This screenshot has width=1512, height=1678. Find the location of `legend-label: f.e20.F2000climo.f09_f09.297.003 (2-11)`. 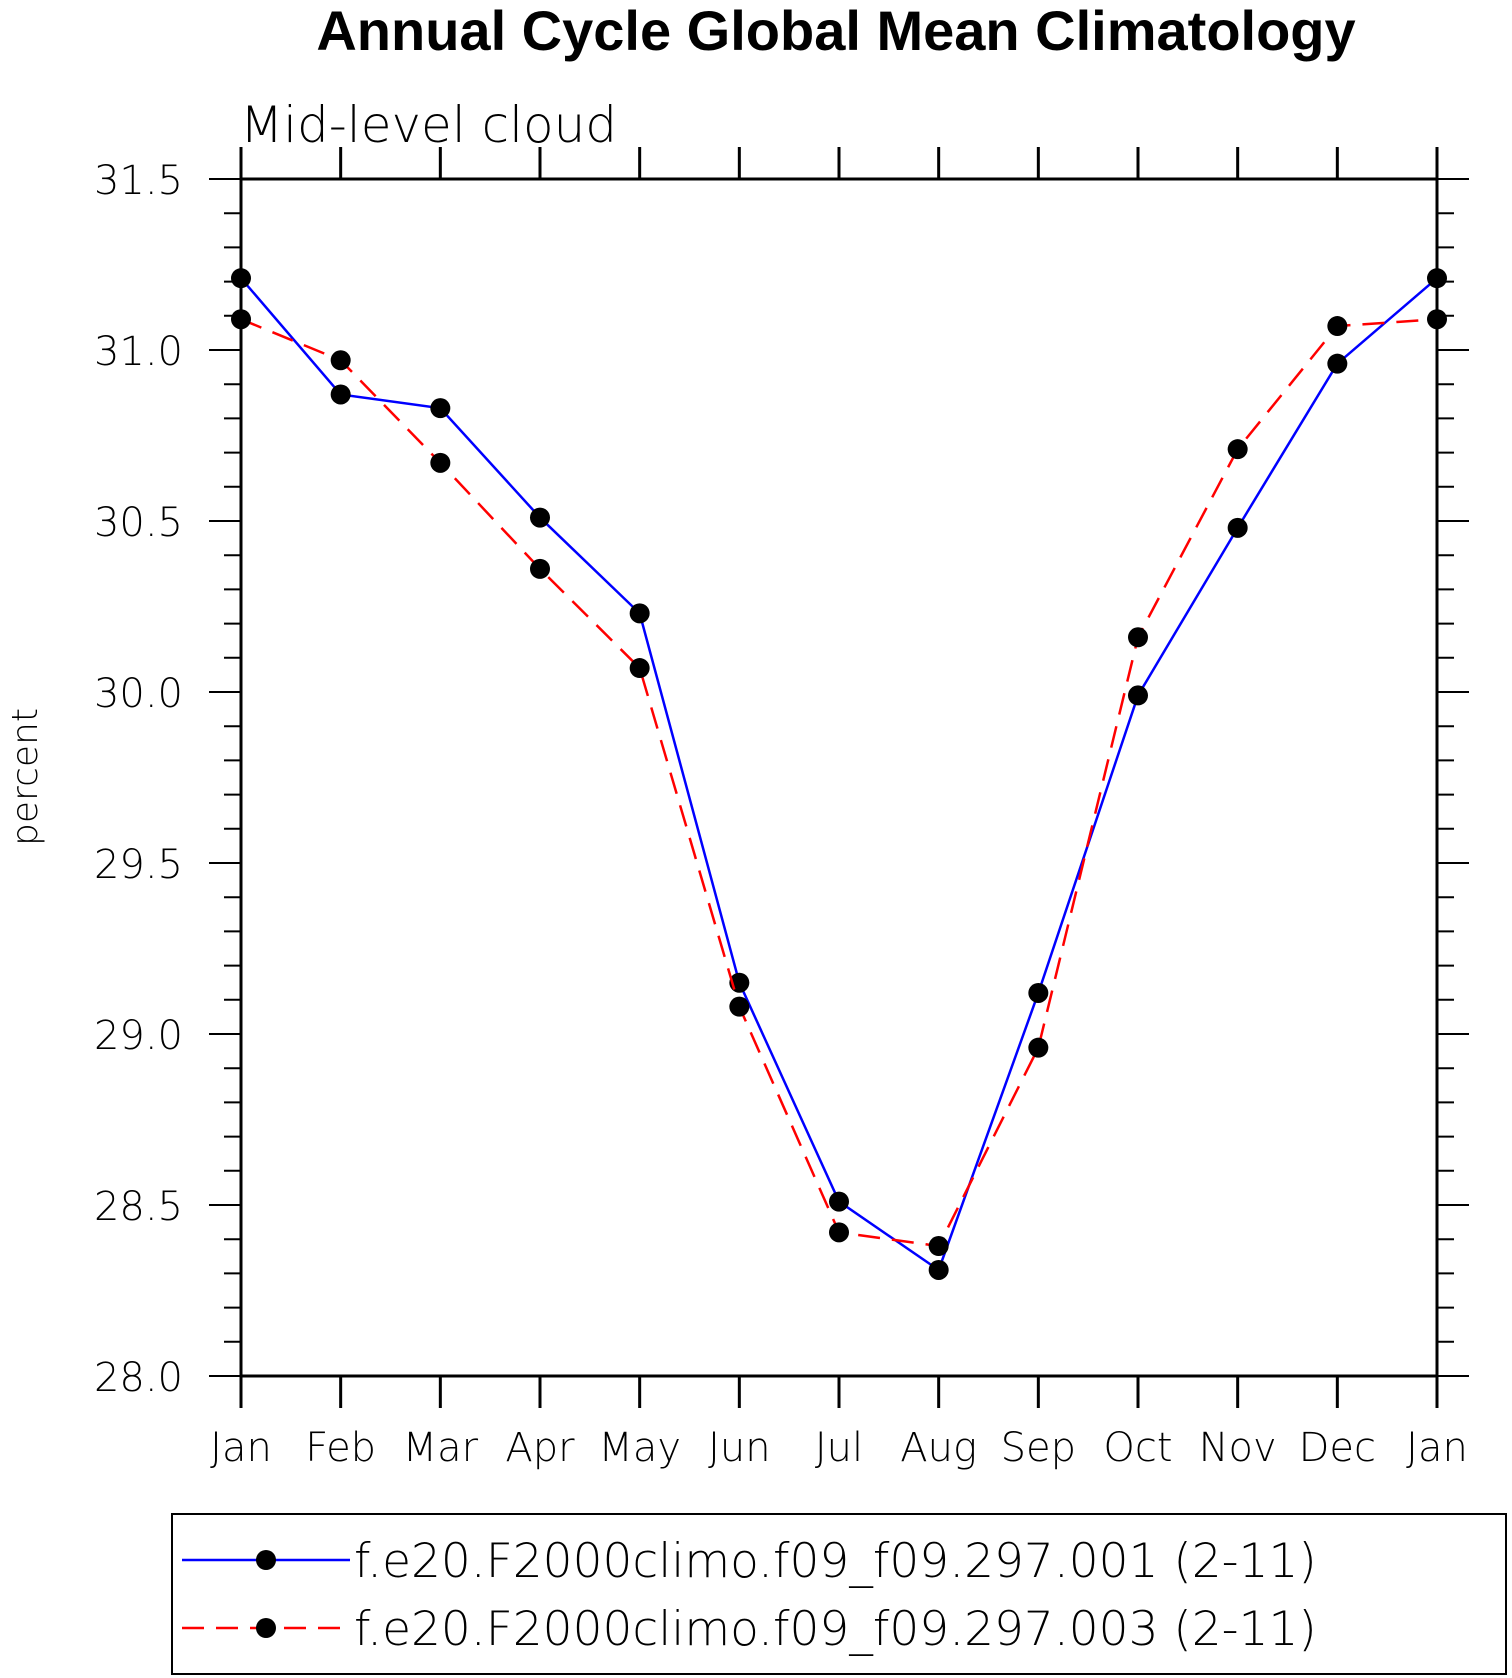

legend-label: f.e20.F2000climo.f09_f09.297.003 (2-11) is located at coordinates (835, 1629).